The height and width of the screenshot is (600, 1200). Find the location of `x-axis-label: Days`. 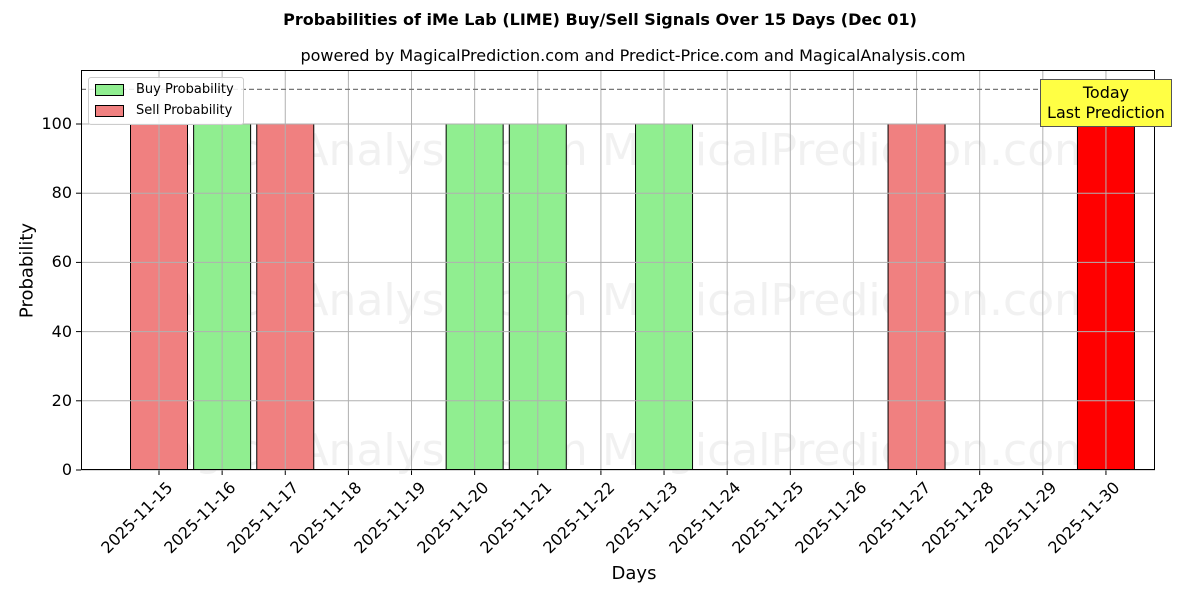

x-axis-label: Days is located at coordinates (634, 573).